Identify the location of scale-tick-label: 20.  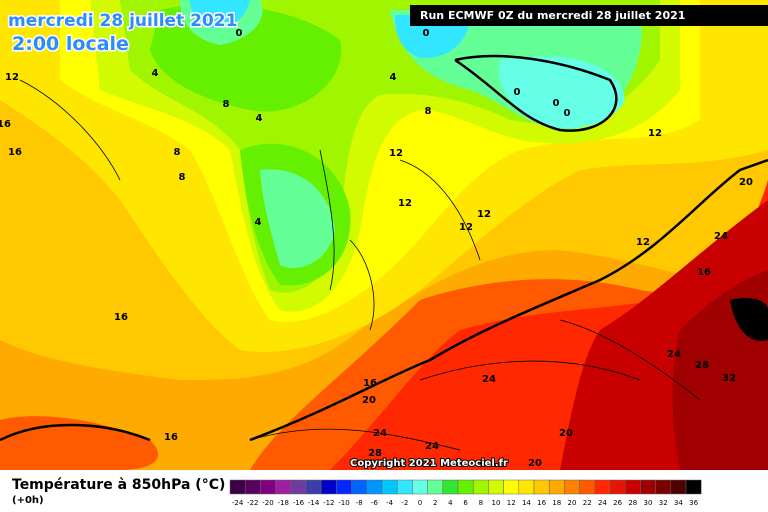
(572, 503).